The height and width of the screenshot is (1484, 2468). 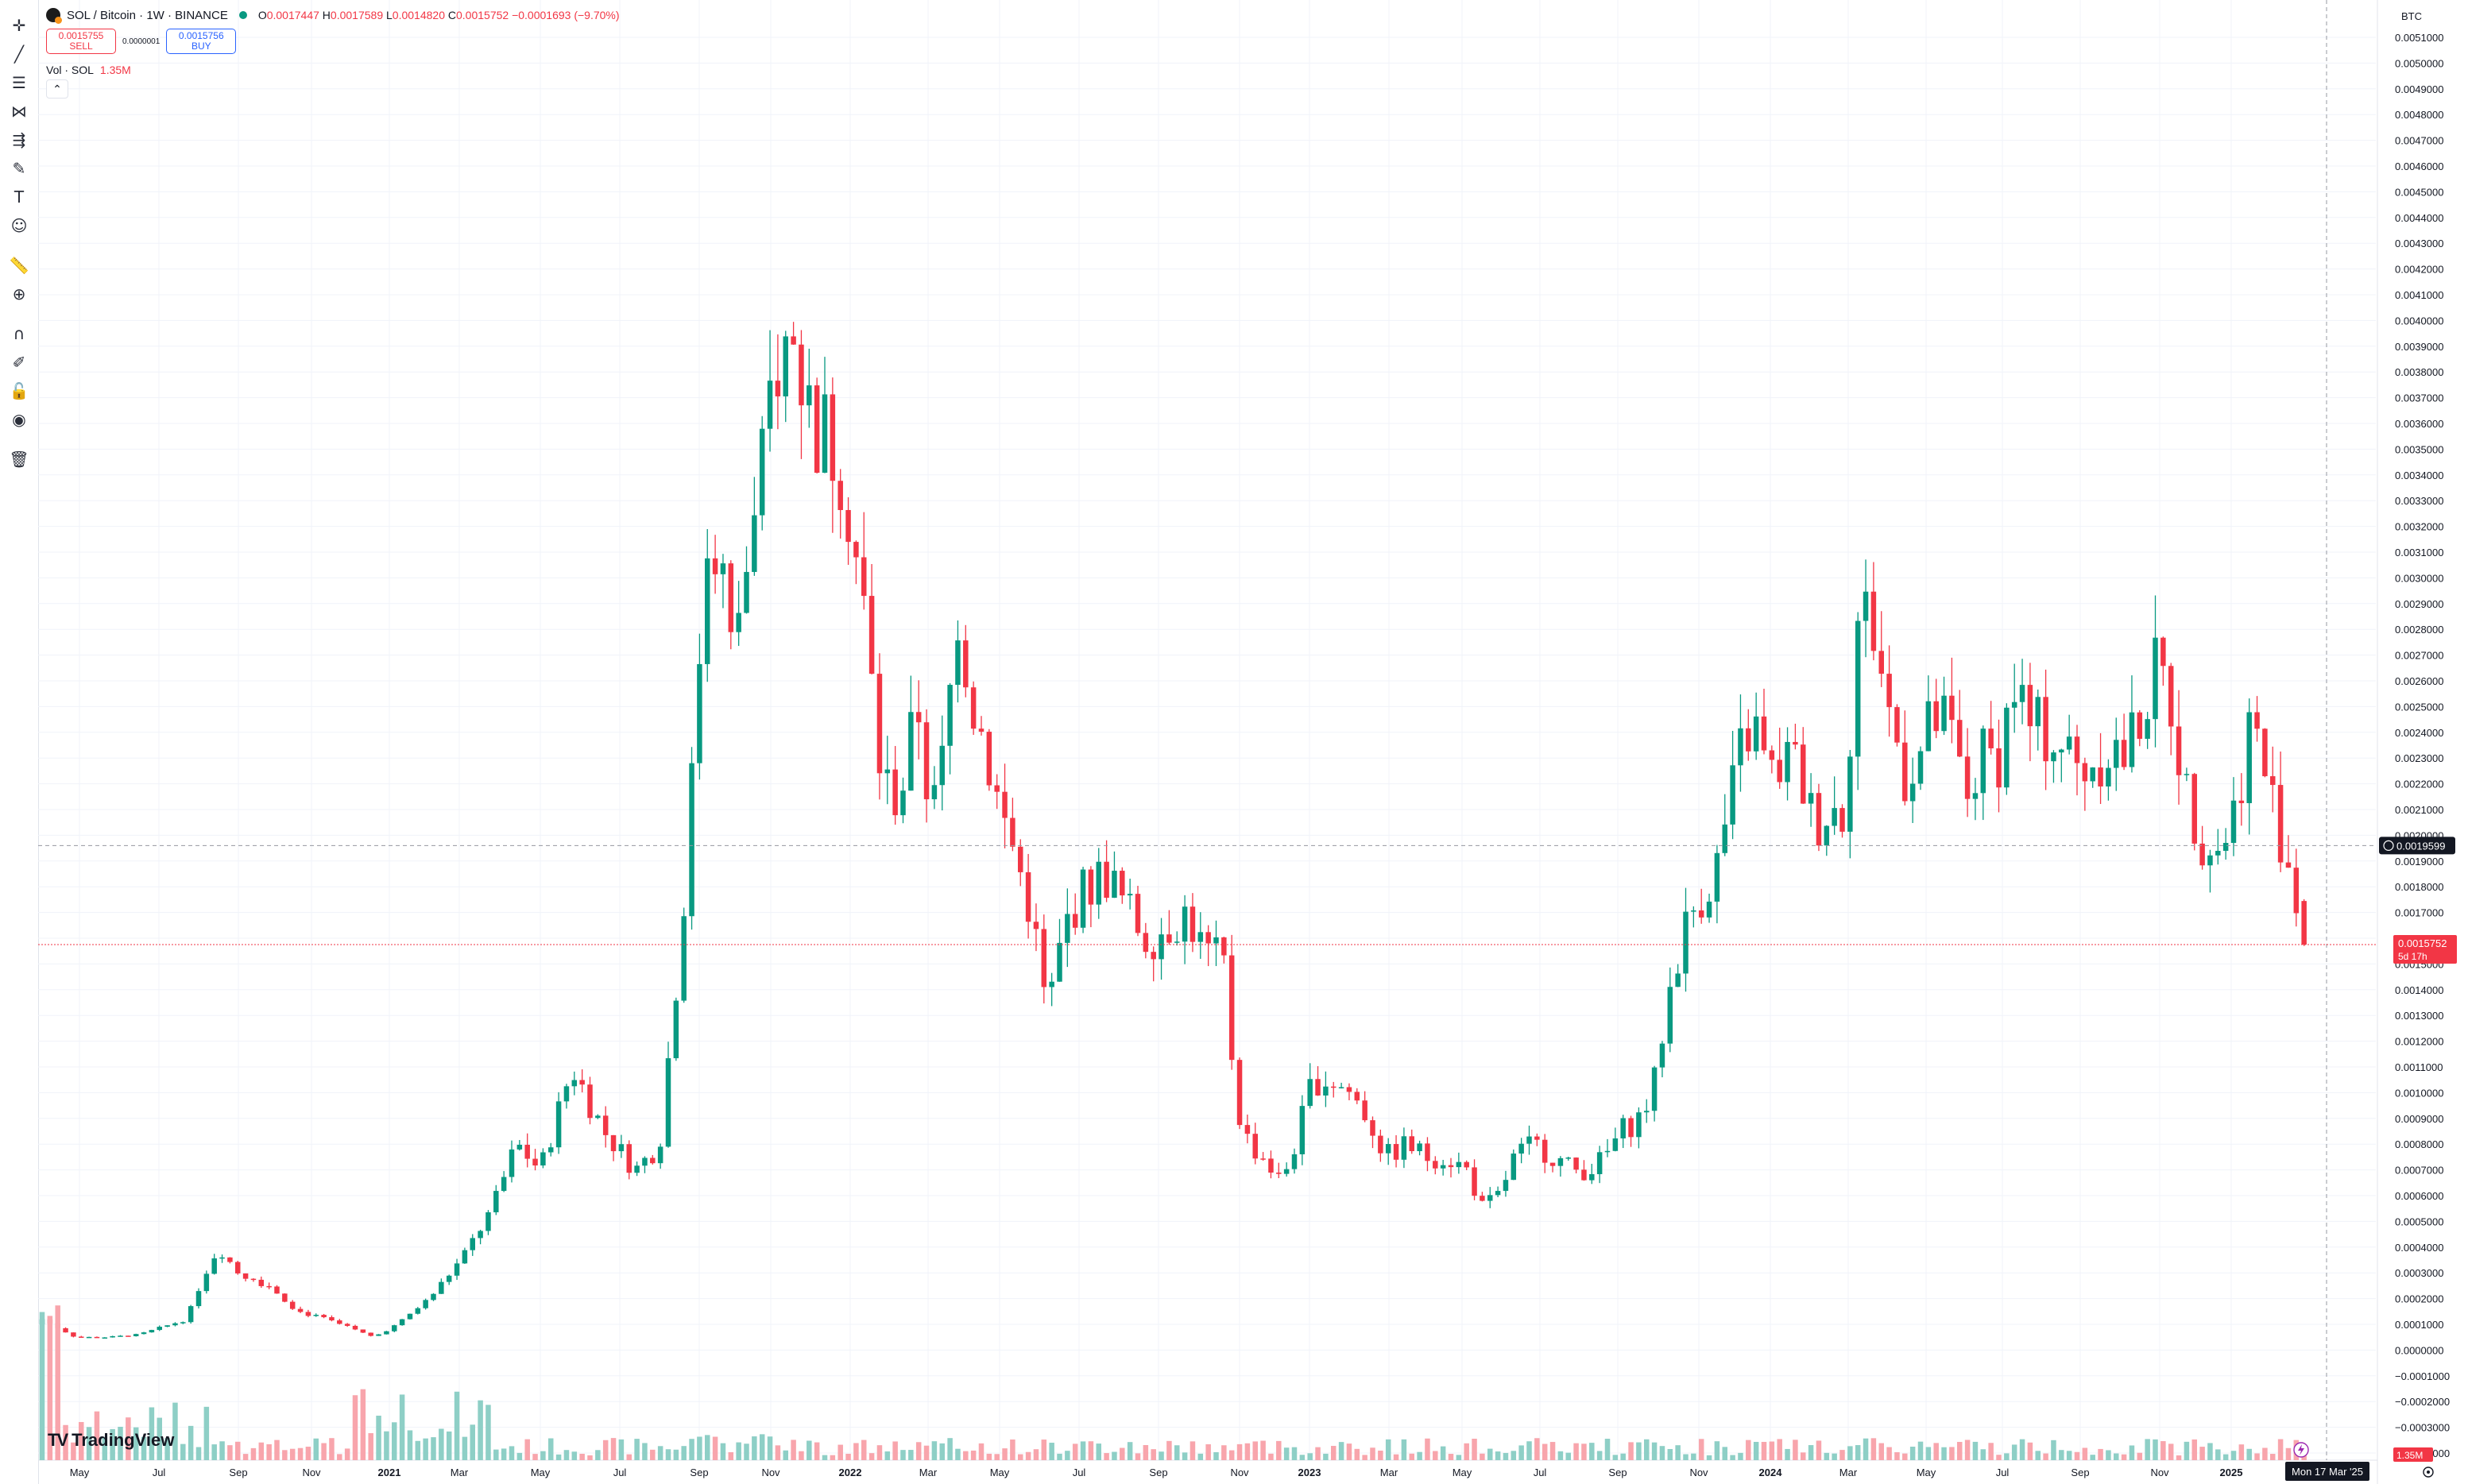 I want to click on crosshair-icon: ✛, so click(x=19, y=26).